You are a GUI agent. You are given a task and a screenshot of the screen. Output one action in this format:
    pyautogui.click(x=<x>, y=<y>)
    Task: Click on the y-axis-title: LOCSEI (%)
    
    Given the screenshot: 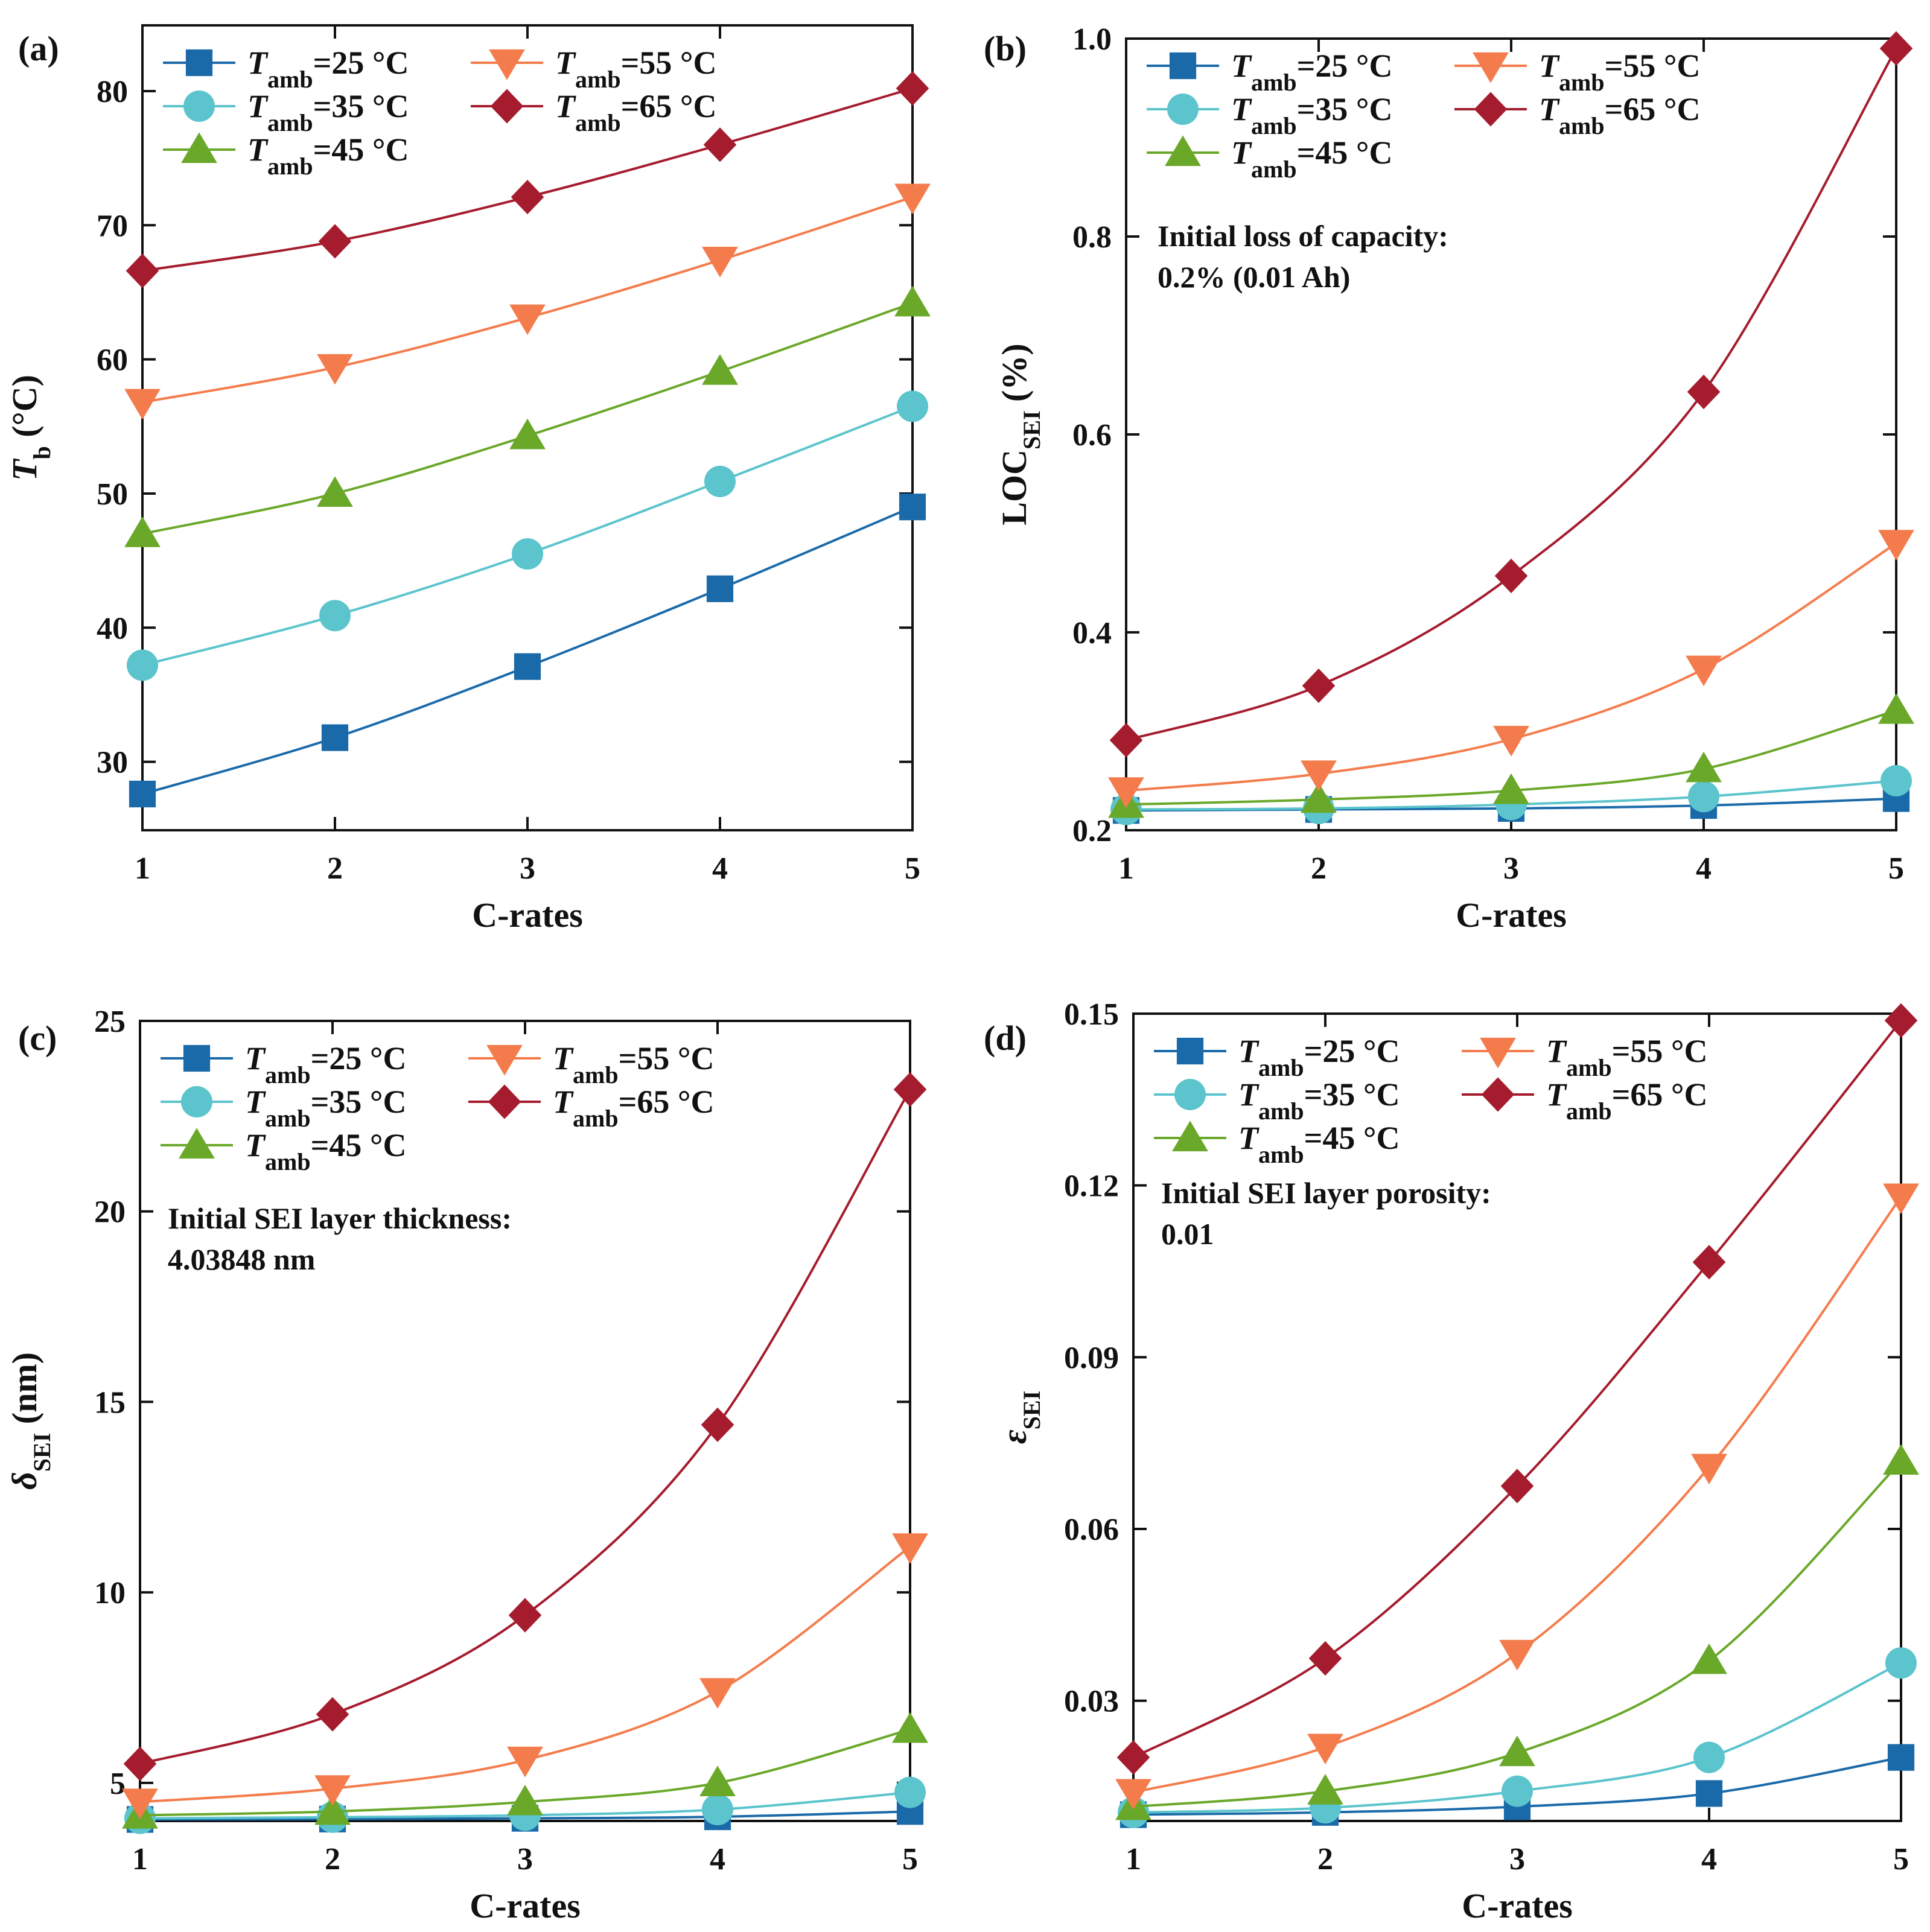 What is the action you would take?
    pyautogui.click(x=1020, y=434)
    